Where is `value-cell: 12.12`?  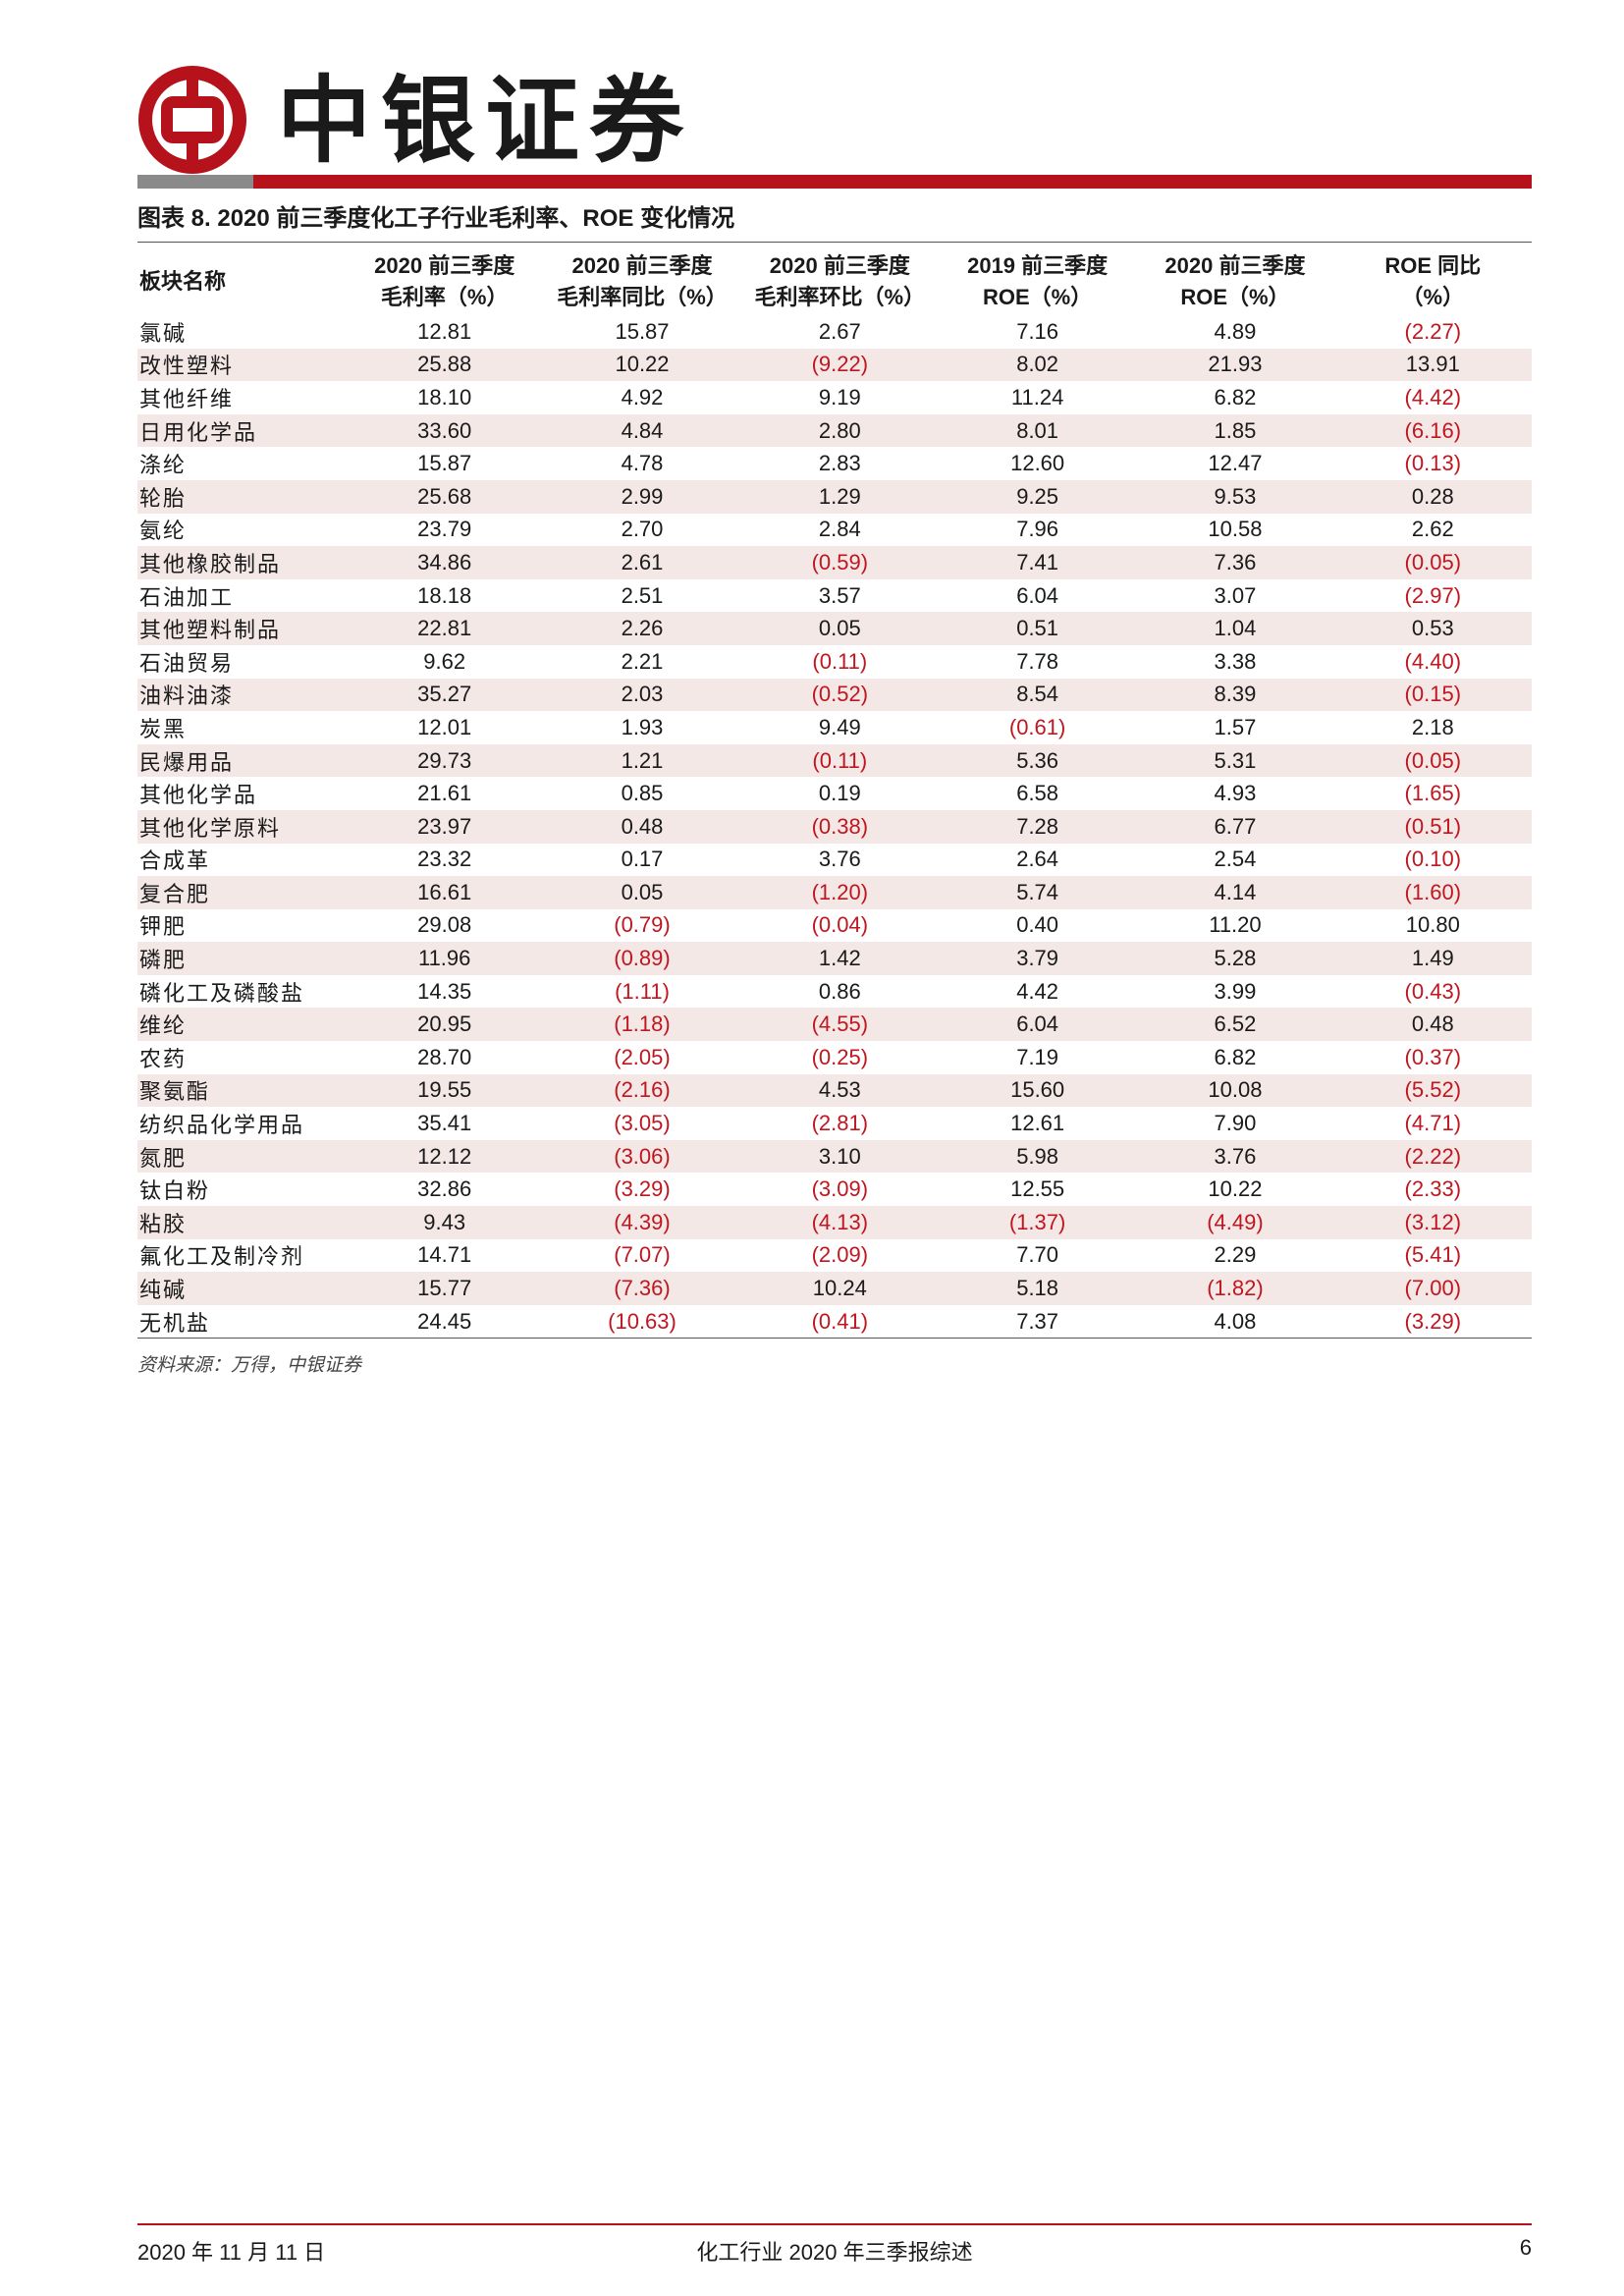 value-cell: 12.12 is located at coordinates (445, 1156).